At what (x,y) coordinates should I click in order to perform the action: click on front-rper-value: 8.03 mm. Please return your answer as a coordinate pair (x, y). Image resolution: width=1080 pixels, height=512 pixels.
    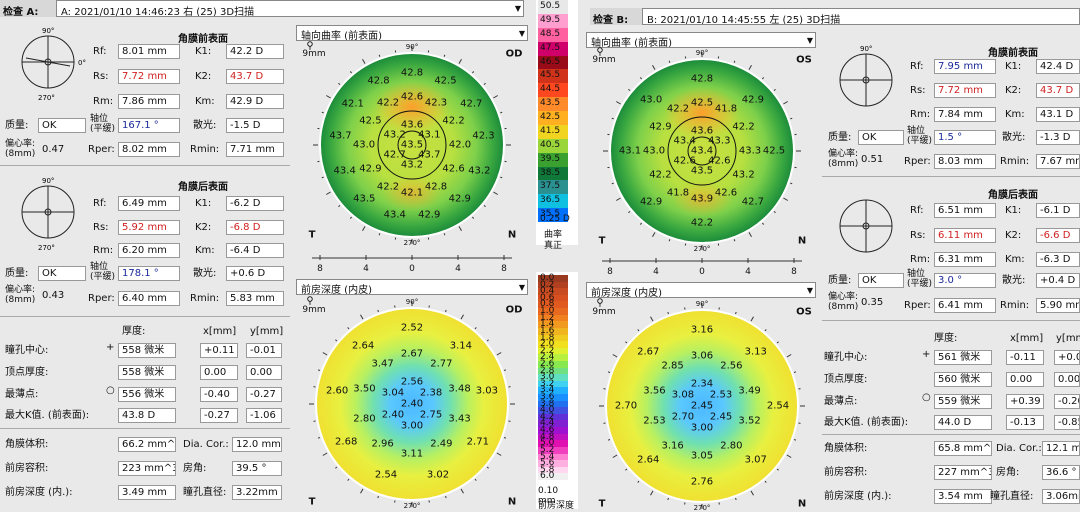
    Looking at the image, I should click on (965, 161).